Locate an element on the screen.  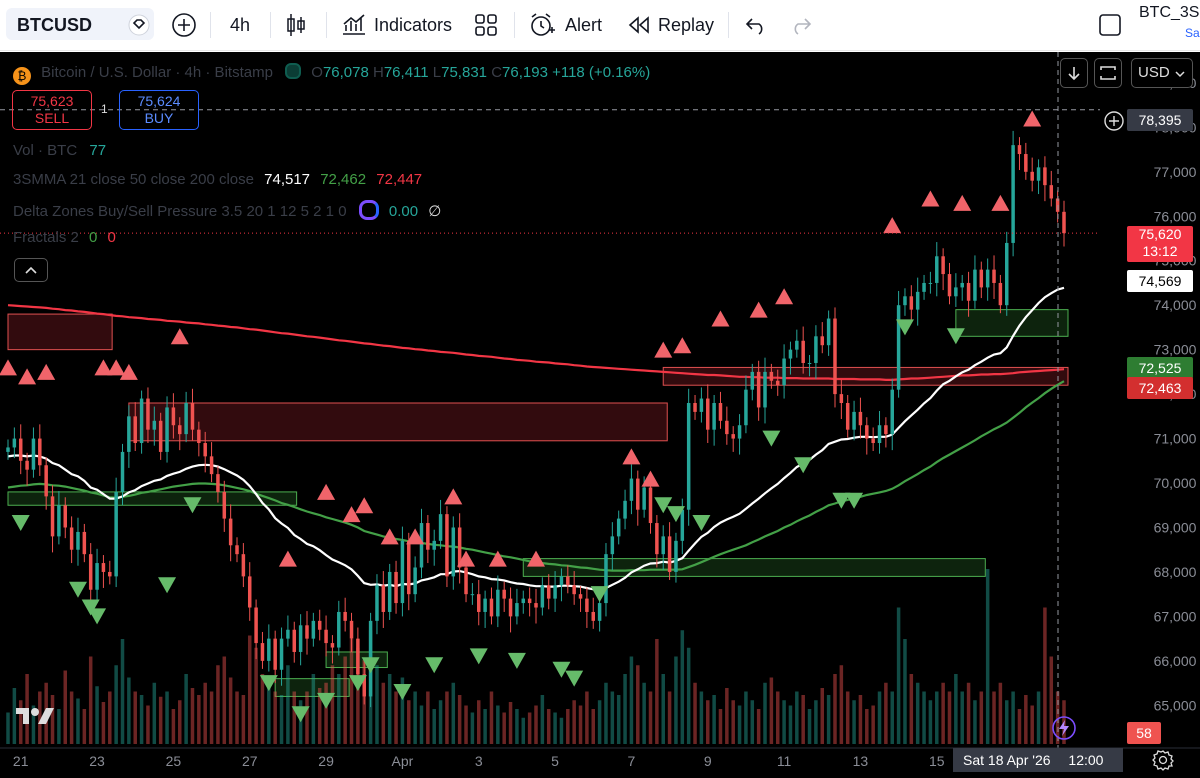
lightning-icon is located at coordinates (1064, 730).